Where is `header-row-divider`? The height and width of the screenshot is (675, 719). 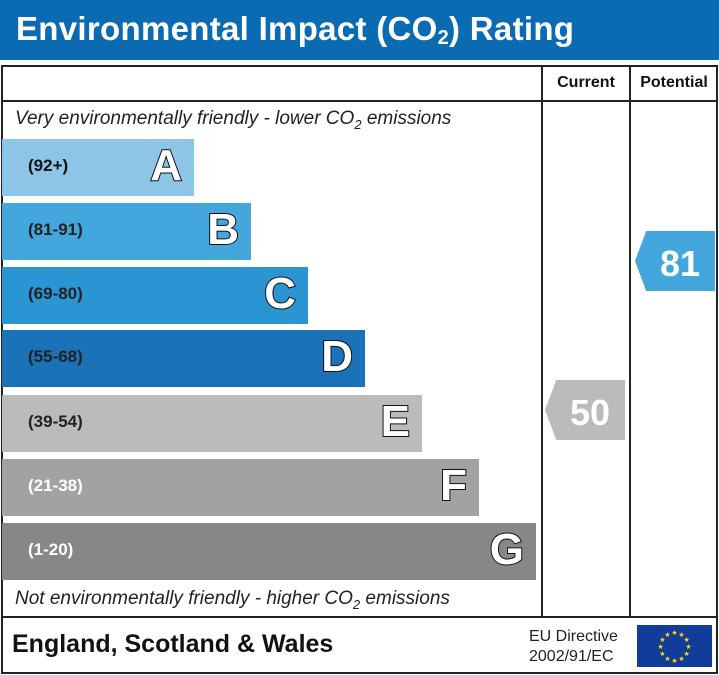 header-row-divider is located at coordinates (359, 101).